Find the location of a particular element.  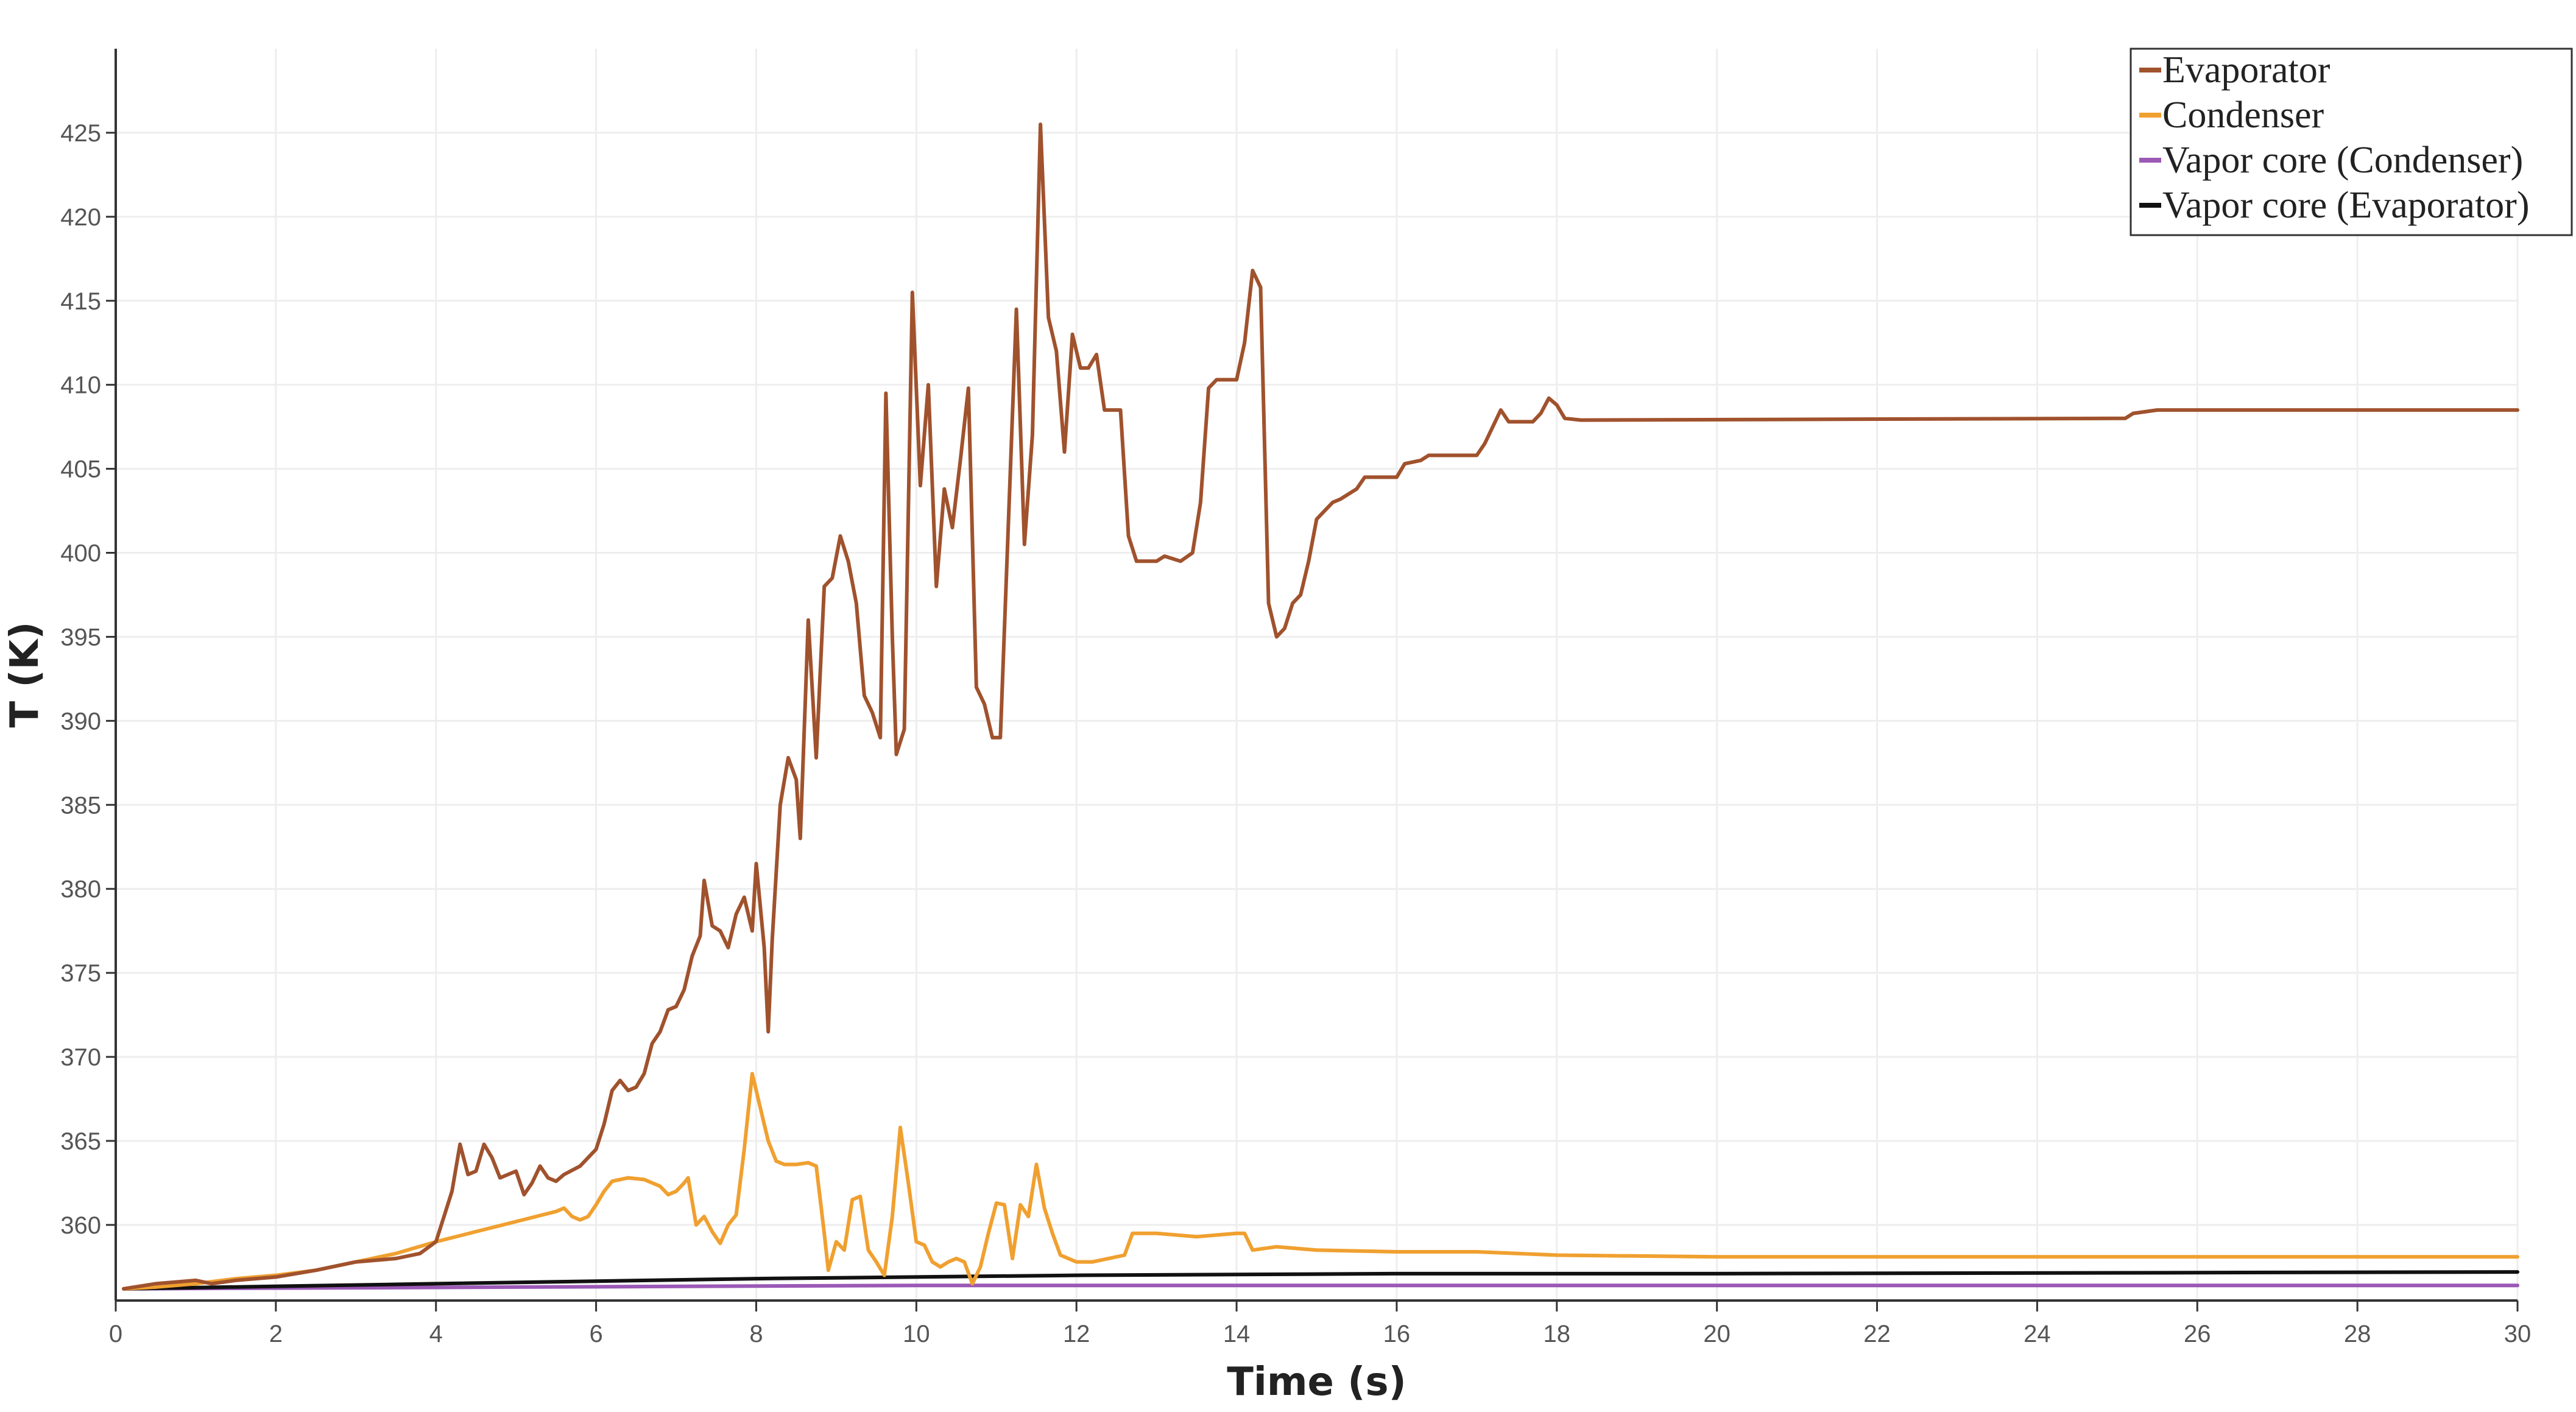

x-tick-label: 2 is located at coordinates (276, 1334).